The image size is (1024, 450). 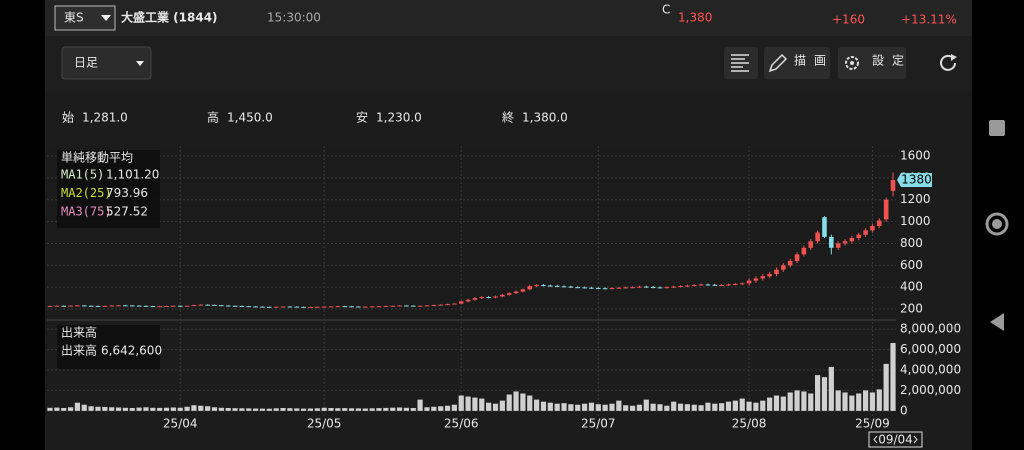 I want to click on settings-label: 設定, so click(x=892, y=61).